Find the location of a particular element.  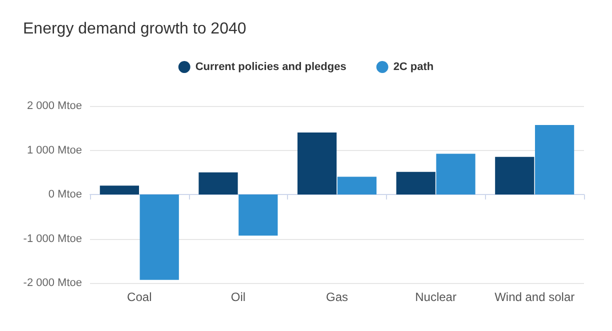

y-tick-label: -1 000 Mtoe is located at coordinates (52, 238).